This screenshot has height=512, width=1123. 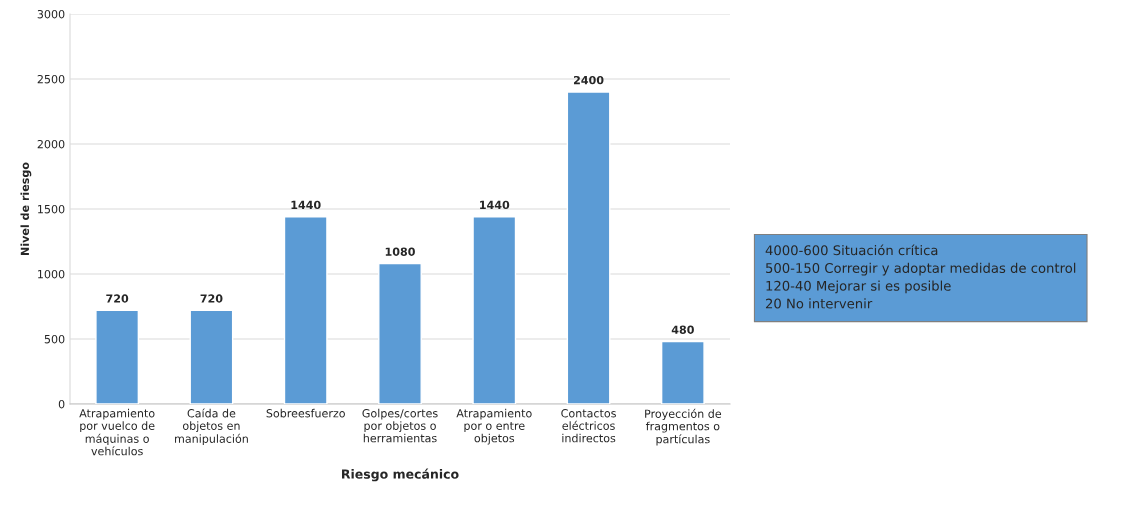 What do you see at coordinates (51, 274) in the screenshot?
I see `y-tick-label: 1000` at bounding box center [51, 274].